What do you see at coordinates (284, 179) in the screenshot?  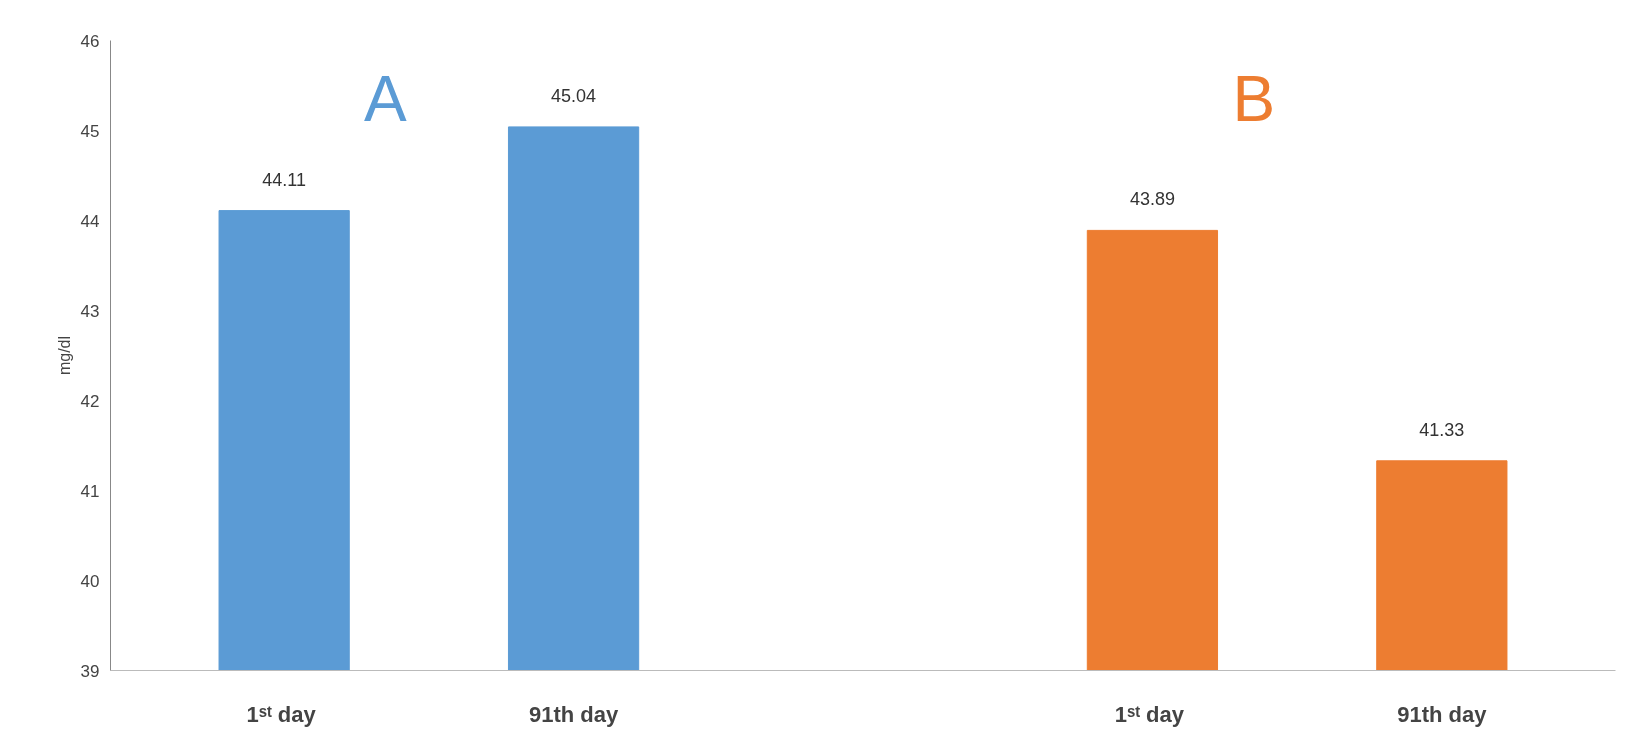 I see `data-label: 44.11` at bounding box center [284, 179].